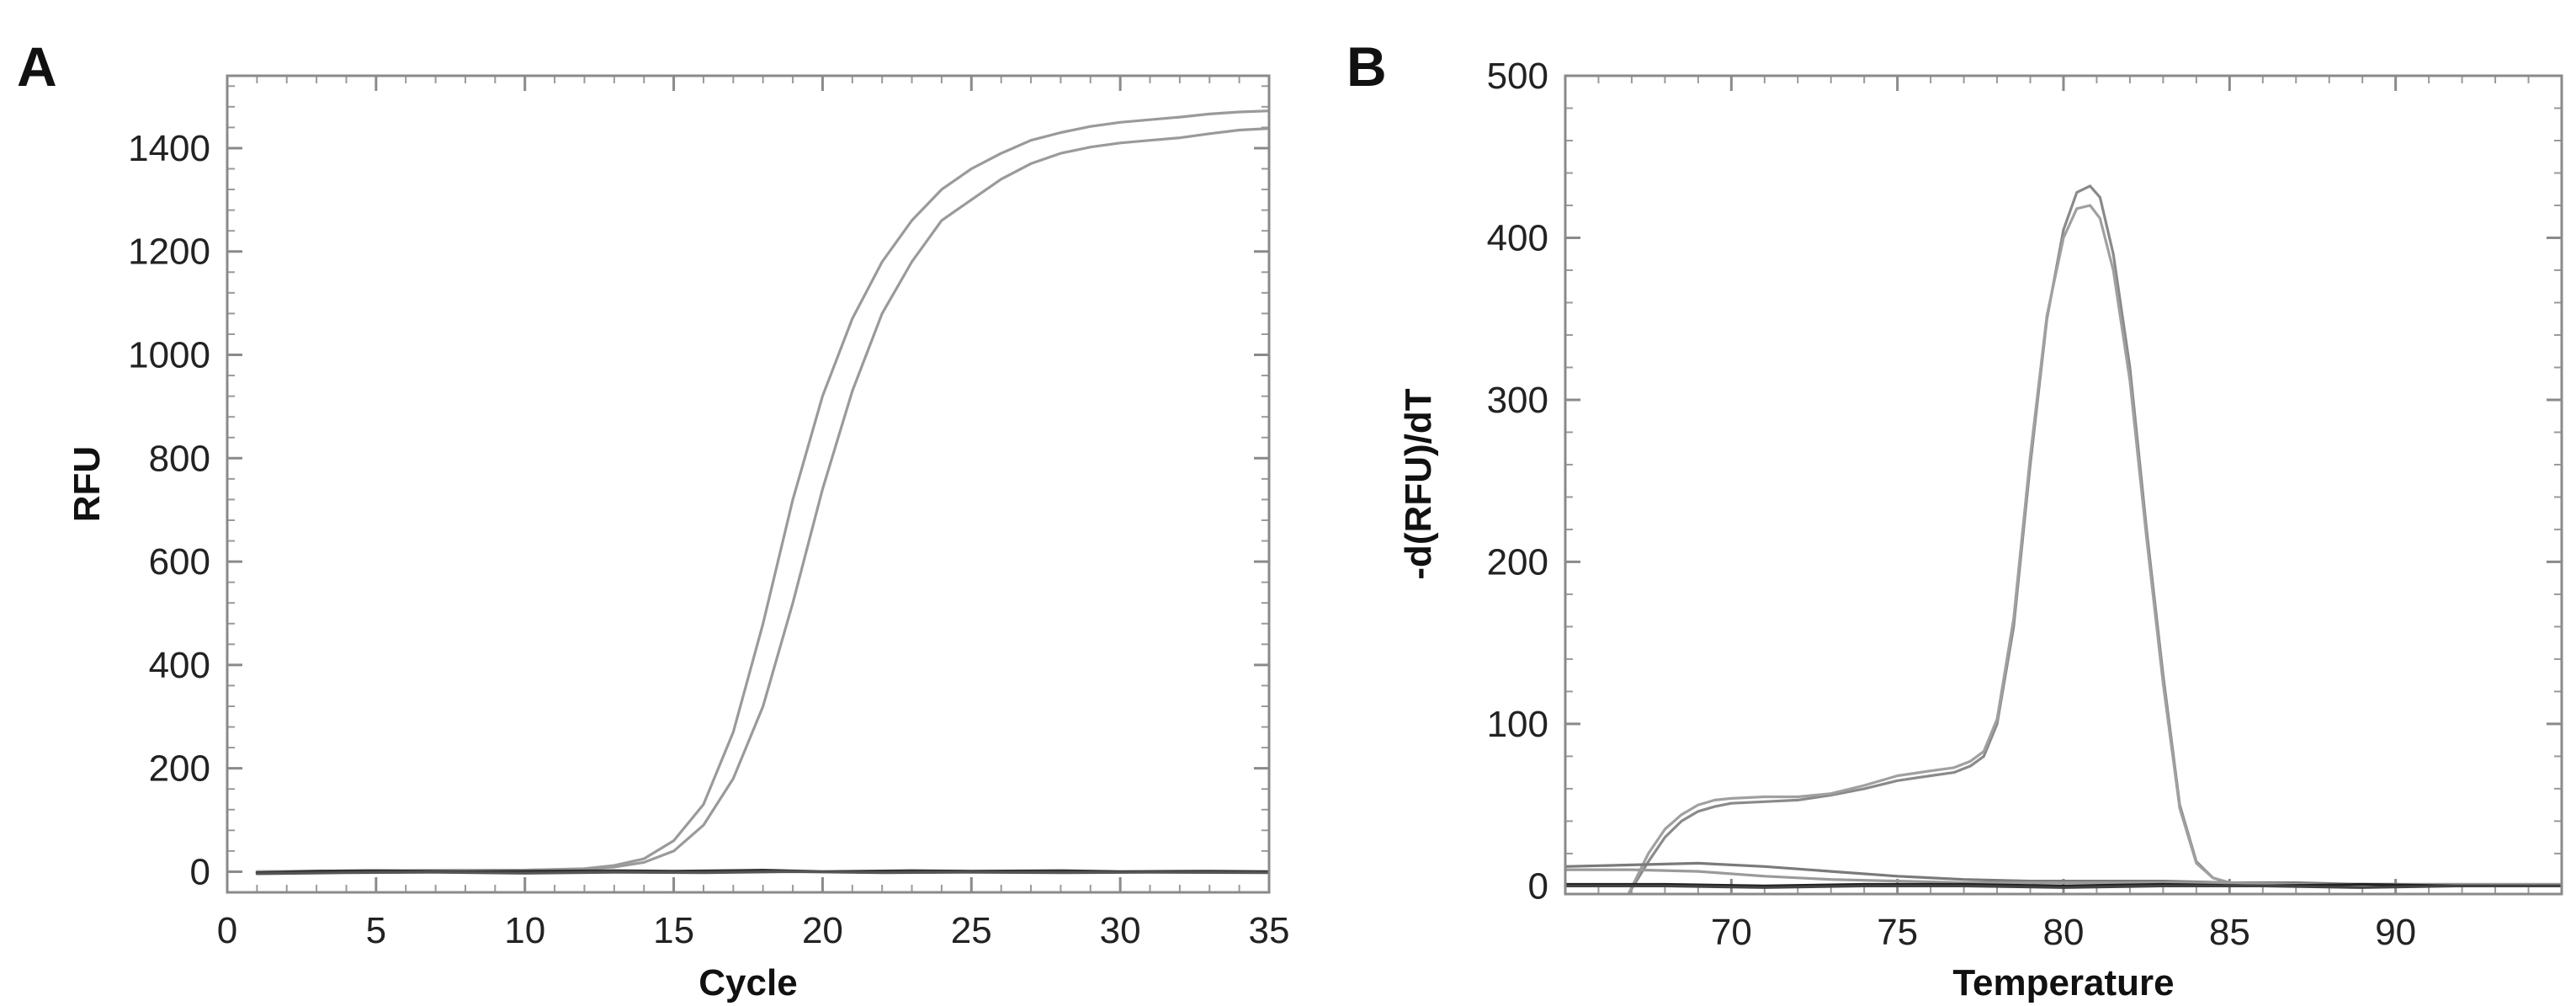  What do you see at coordinates (1897, 932) in the screenshot?
I see `panel-b-x-tick-label: 75` at bounding box center [1897, 932].